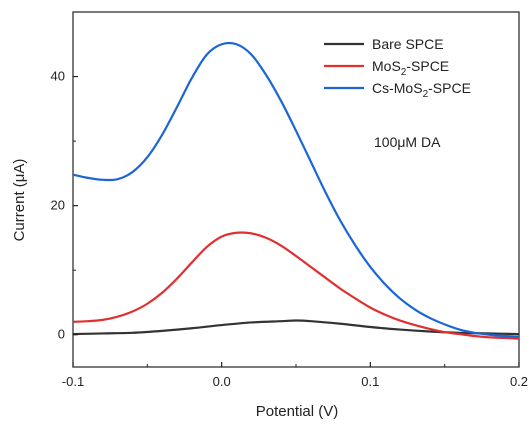 This screenshot has width=531, height=425. What do you see at coordinates (19, 200) in the screenshot?
I see `y-axis-title: Current (μA)` at bounding box center [19, 200].